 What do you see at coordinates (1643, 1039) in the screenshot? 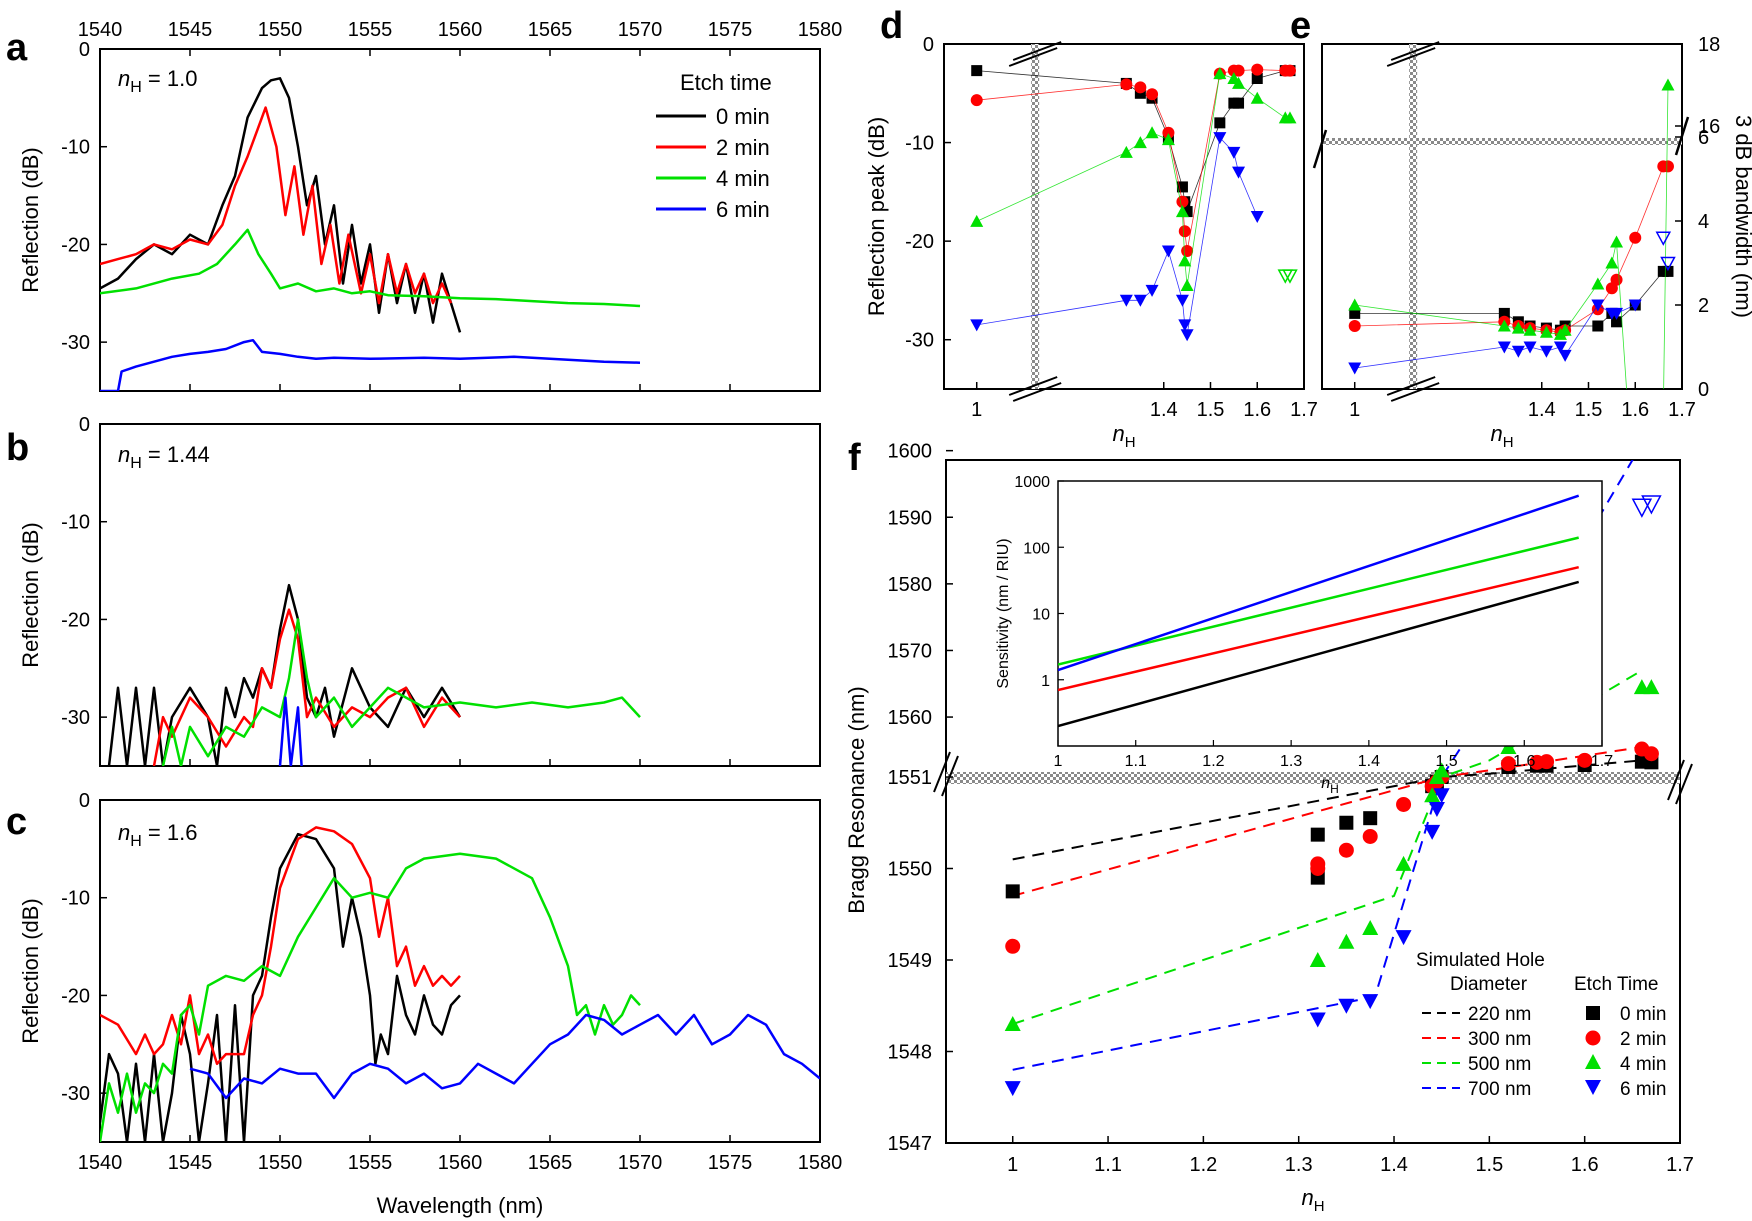
I see `legend-f-label-2min: 2 min` at bounding box center [1643, 1039].